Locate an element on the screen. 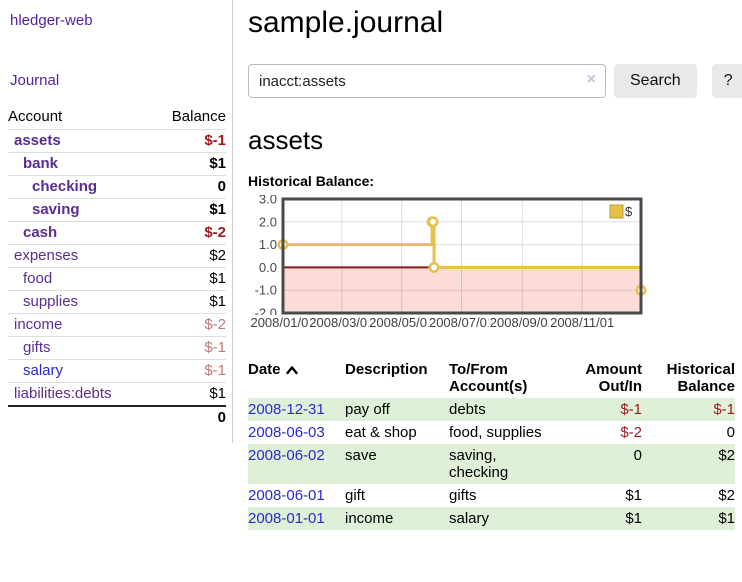 This screenshot has width=742, height=582. legend-label: $ is located at coordinates (629, 211).